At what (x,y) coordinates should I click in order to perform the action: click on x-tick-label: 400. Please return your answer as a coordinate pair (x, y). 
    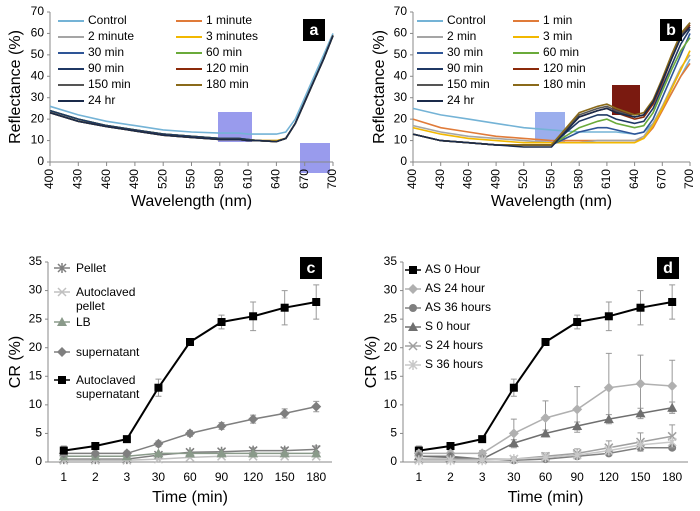
    Looking at the image, I should click on (49, 179).